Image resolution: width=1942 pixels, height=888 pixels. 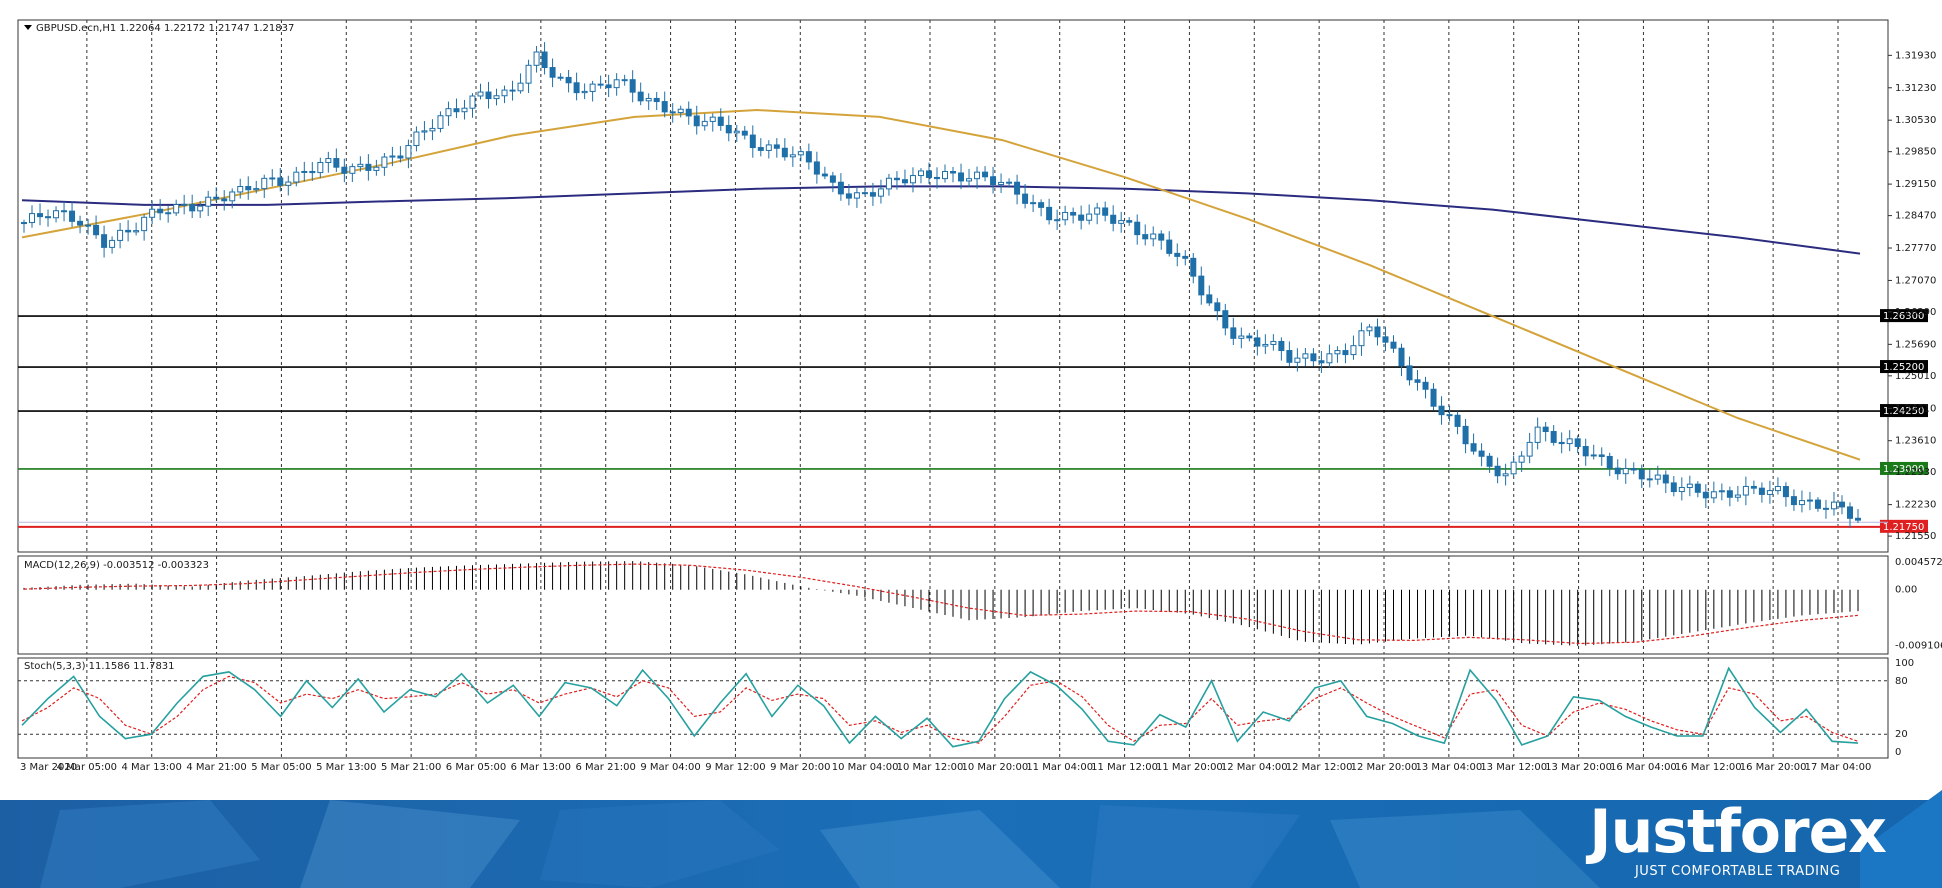 I want to click on footer-deco-shape, so click(x=940, y=849).